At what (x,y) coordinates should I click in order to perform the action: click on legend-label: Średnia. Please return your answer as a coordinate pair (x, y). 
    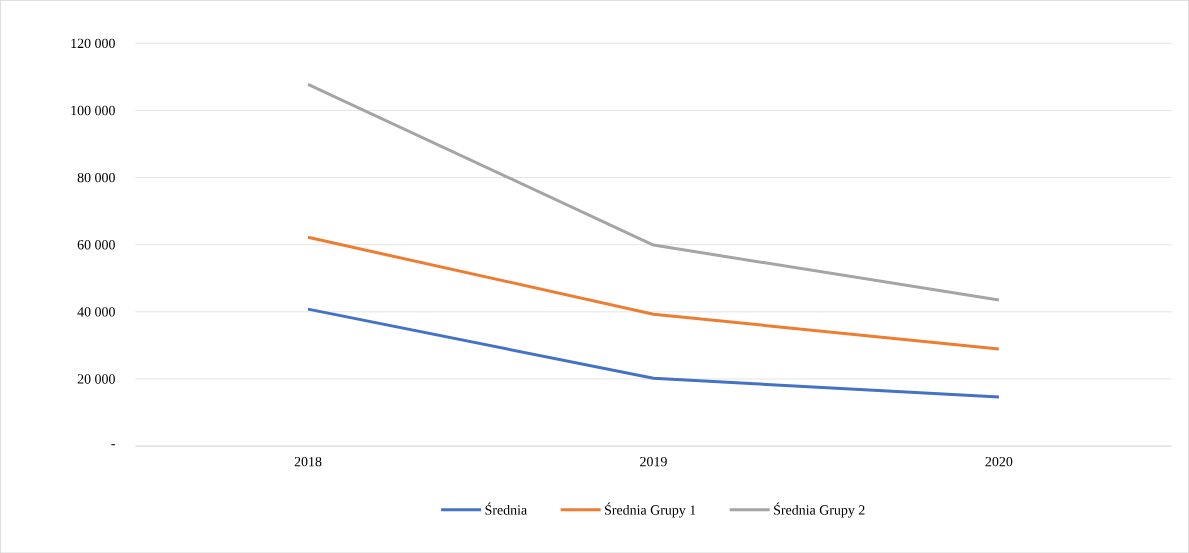
    Looking at the image, I should click on (506, 508).